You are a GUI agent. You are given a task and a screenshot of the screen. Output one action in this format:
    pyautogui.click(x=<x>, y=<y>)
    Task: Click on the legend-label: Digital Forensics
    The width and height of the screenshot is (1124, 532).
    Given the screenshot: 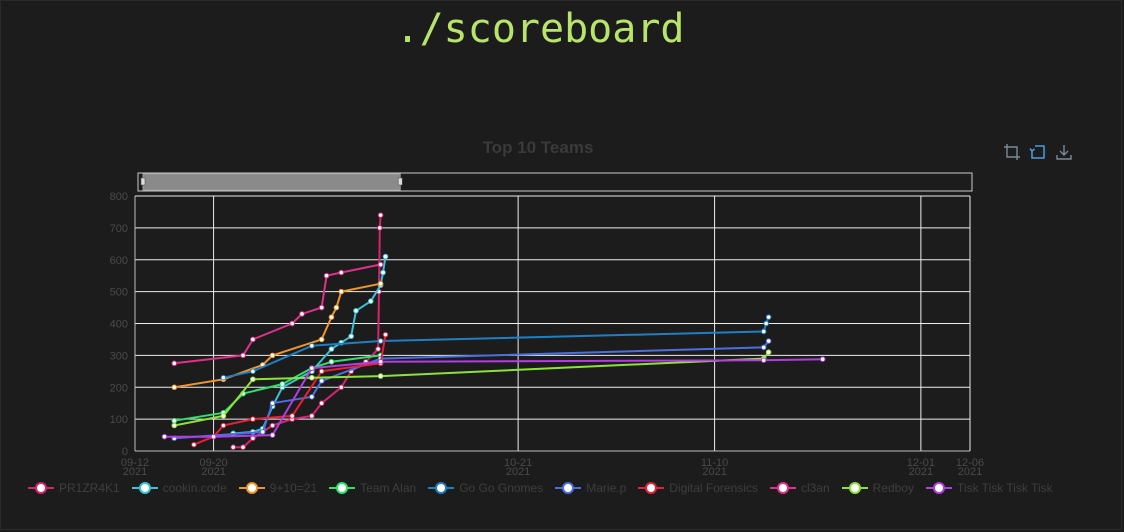 What is the action you would take?
    pyautogui.click(x=713, y=488)
    